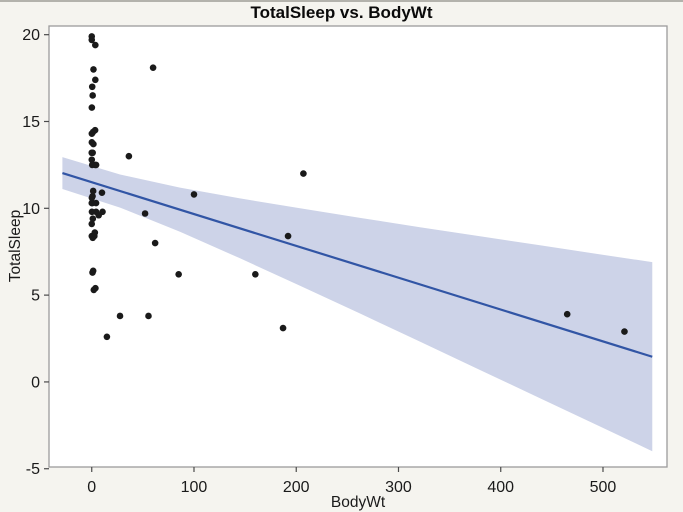 The width and height of the screenshot is (683, 512). I want to click on x-tick-label: 300, so click(398, 487).